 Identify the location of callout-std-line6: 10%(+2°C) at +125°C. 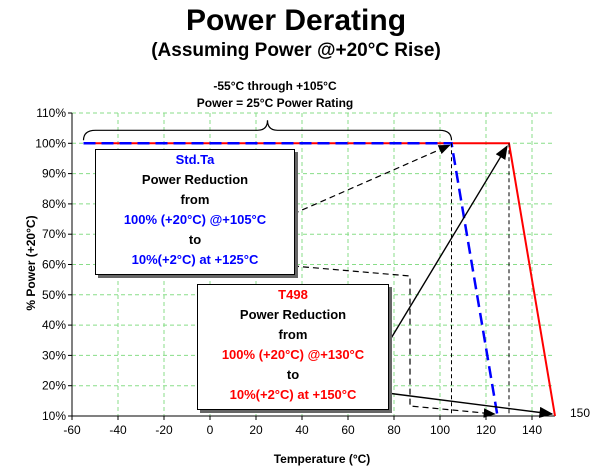
(195, 259).